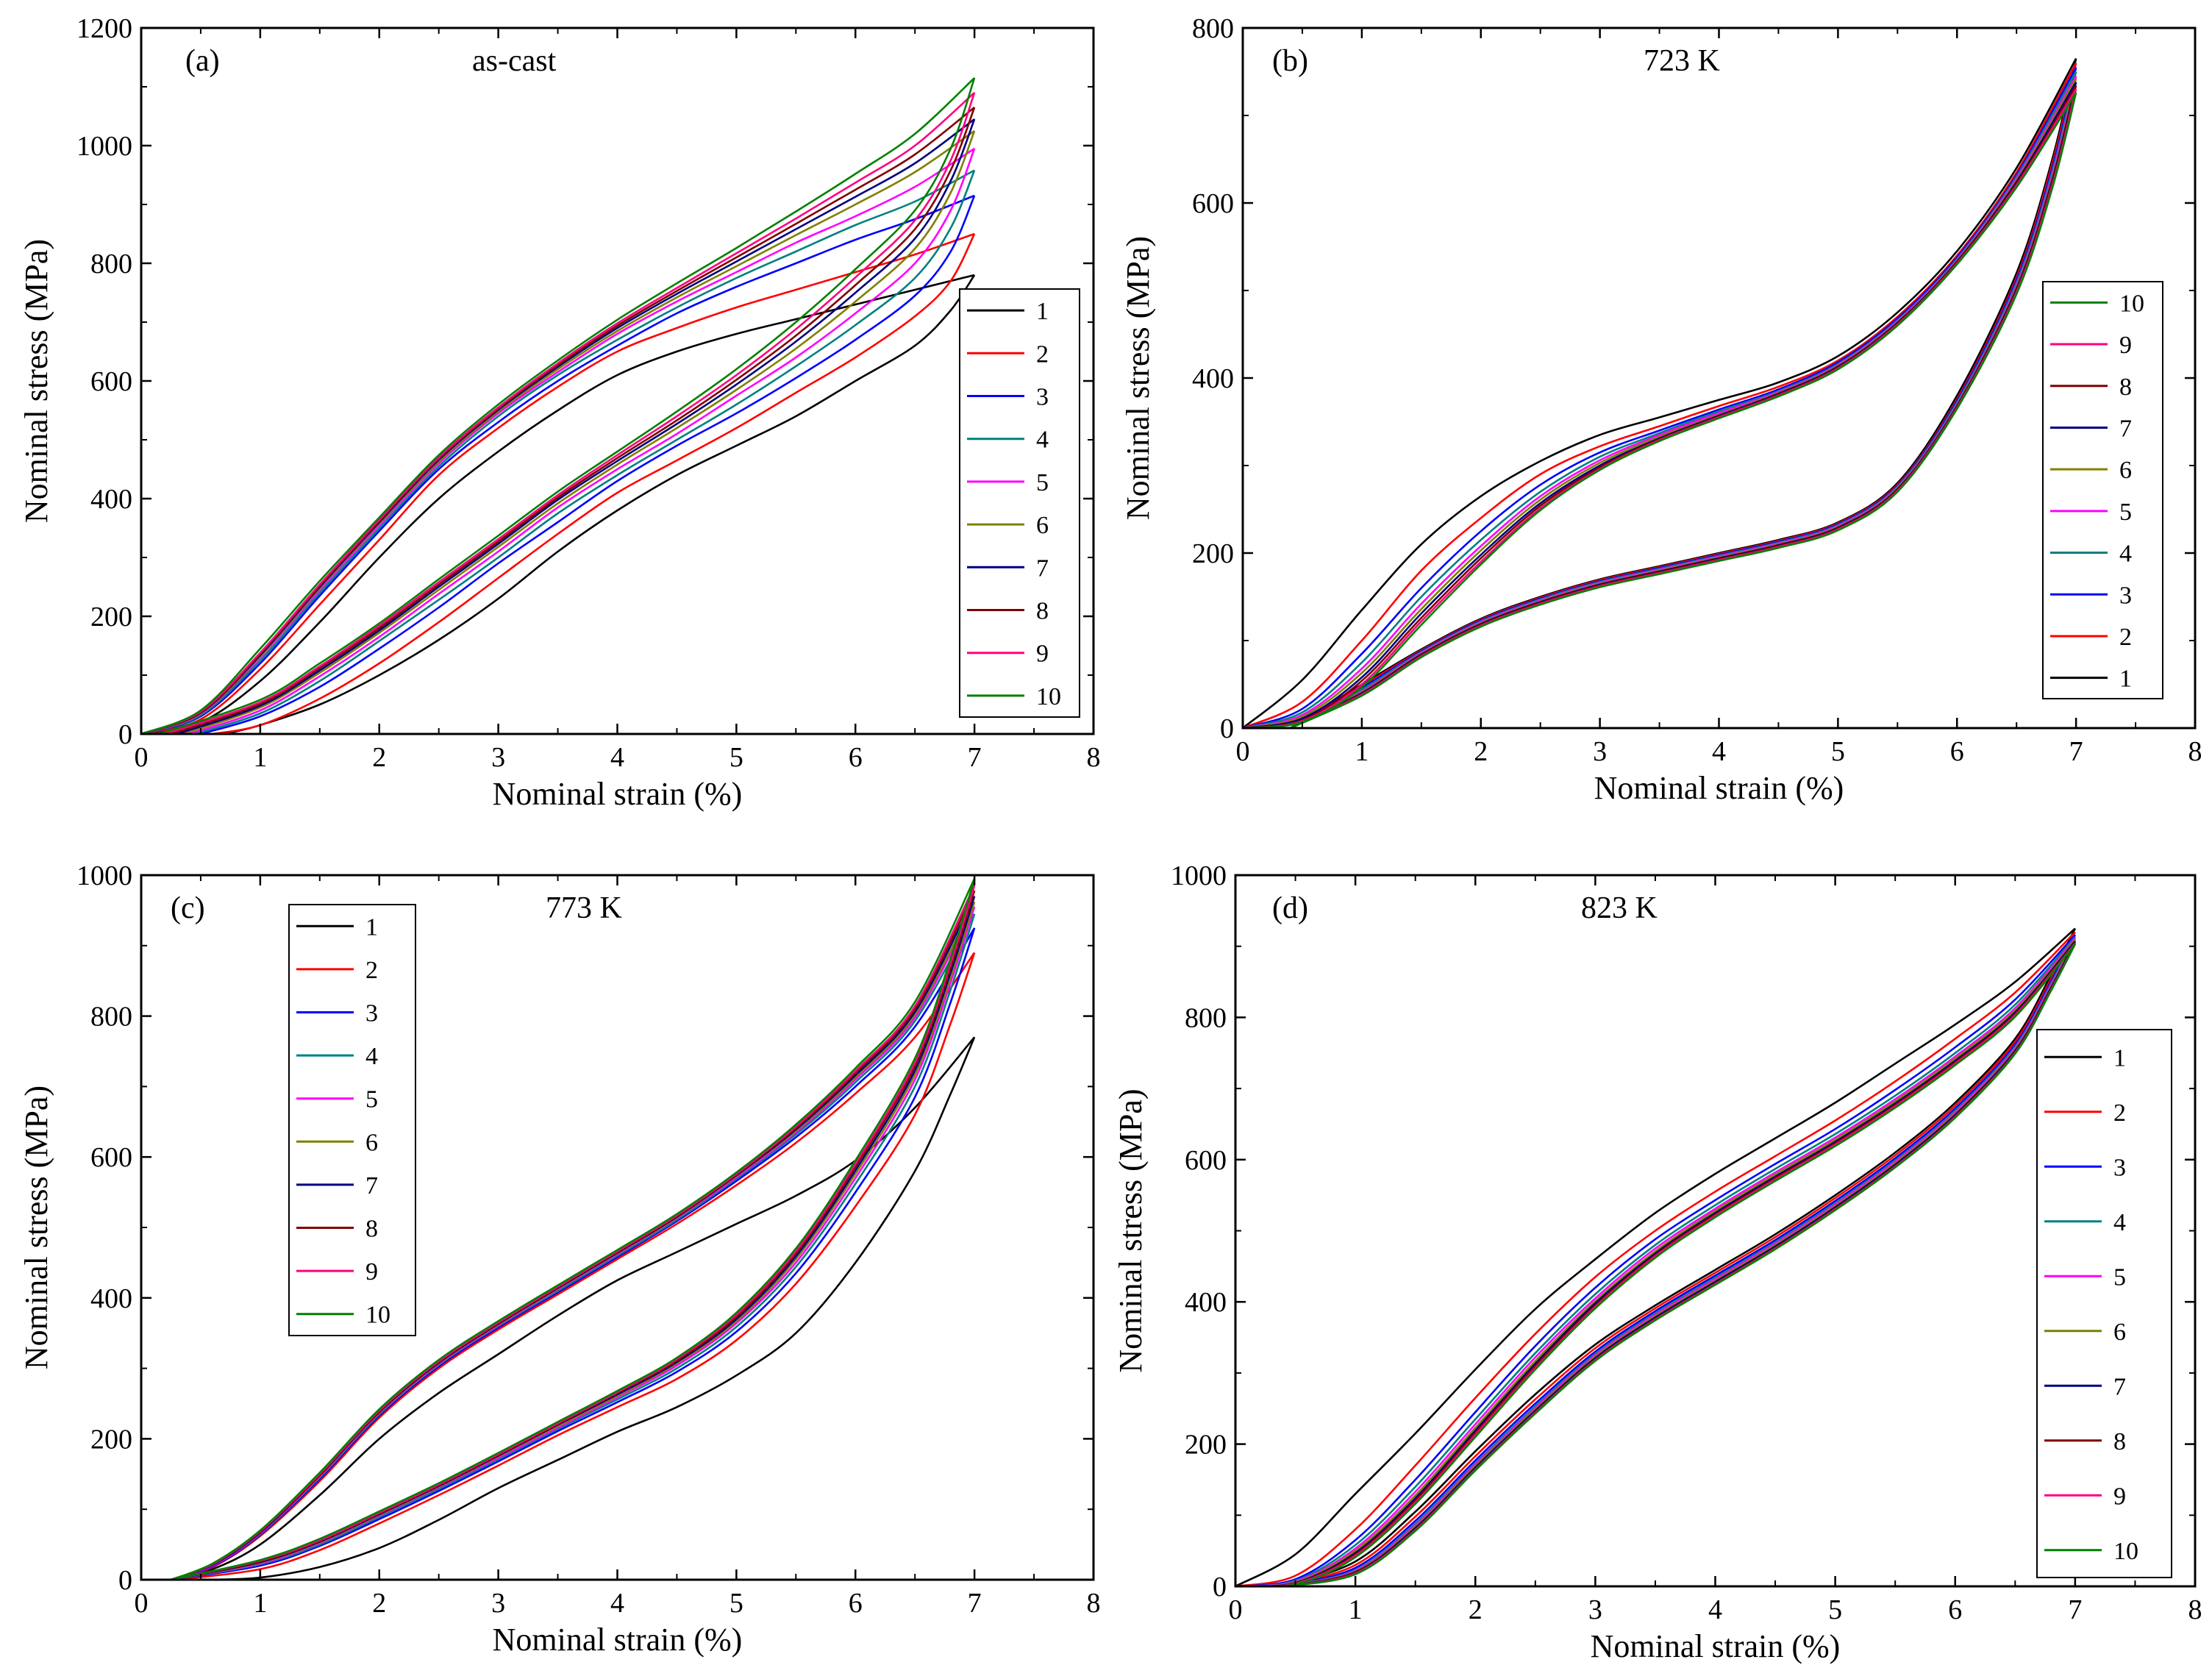 The image size is (2212, 1679). I want to click on y-axis-title: Nominal stress (MPa), so click(36, 381).